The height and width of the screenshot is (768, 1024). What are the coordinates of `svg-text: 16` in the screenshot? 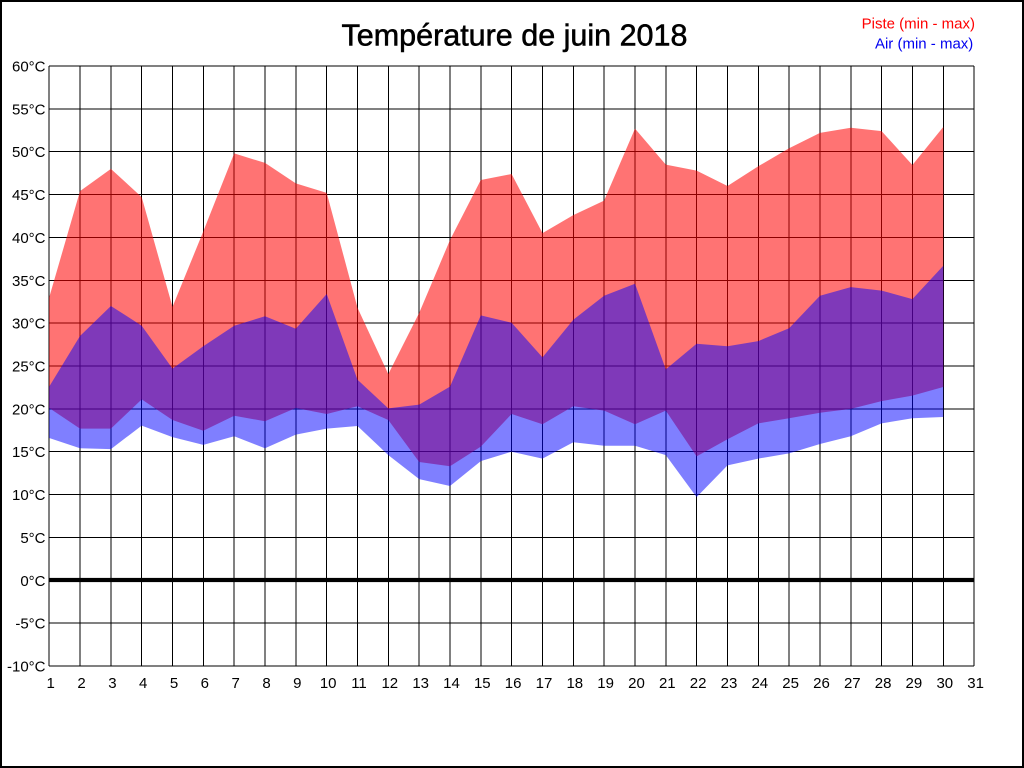 It's located at (513, 683).